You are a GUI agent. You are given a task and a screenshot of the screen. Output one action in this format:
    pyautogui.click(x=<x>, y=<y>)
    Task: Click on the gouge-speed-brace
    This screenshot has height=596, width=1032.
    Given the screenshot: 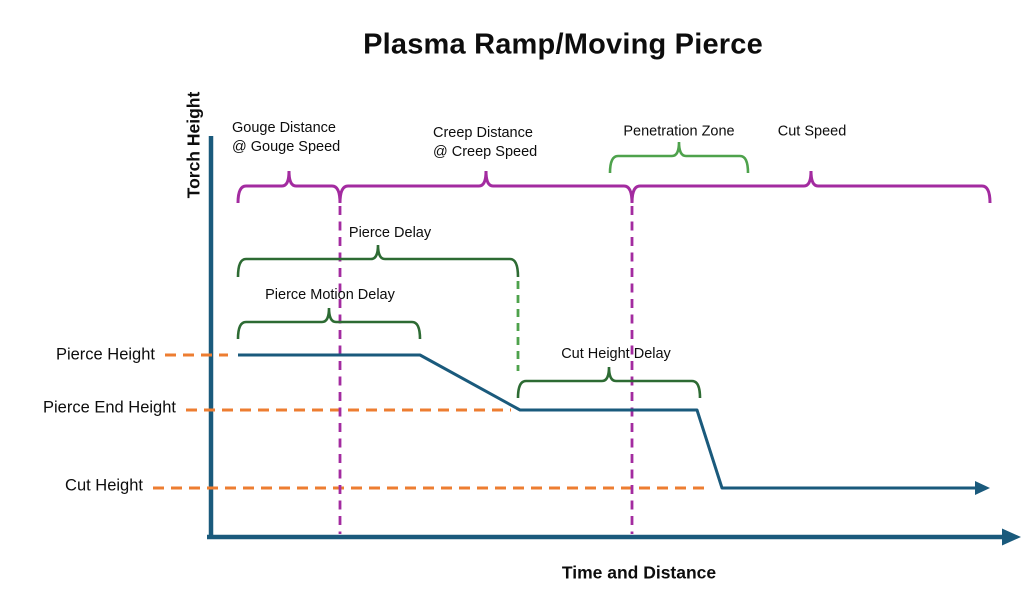 What is the action you would take?
    pyautogui.click(x=289, y=187)
    